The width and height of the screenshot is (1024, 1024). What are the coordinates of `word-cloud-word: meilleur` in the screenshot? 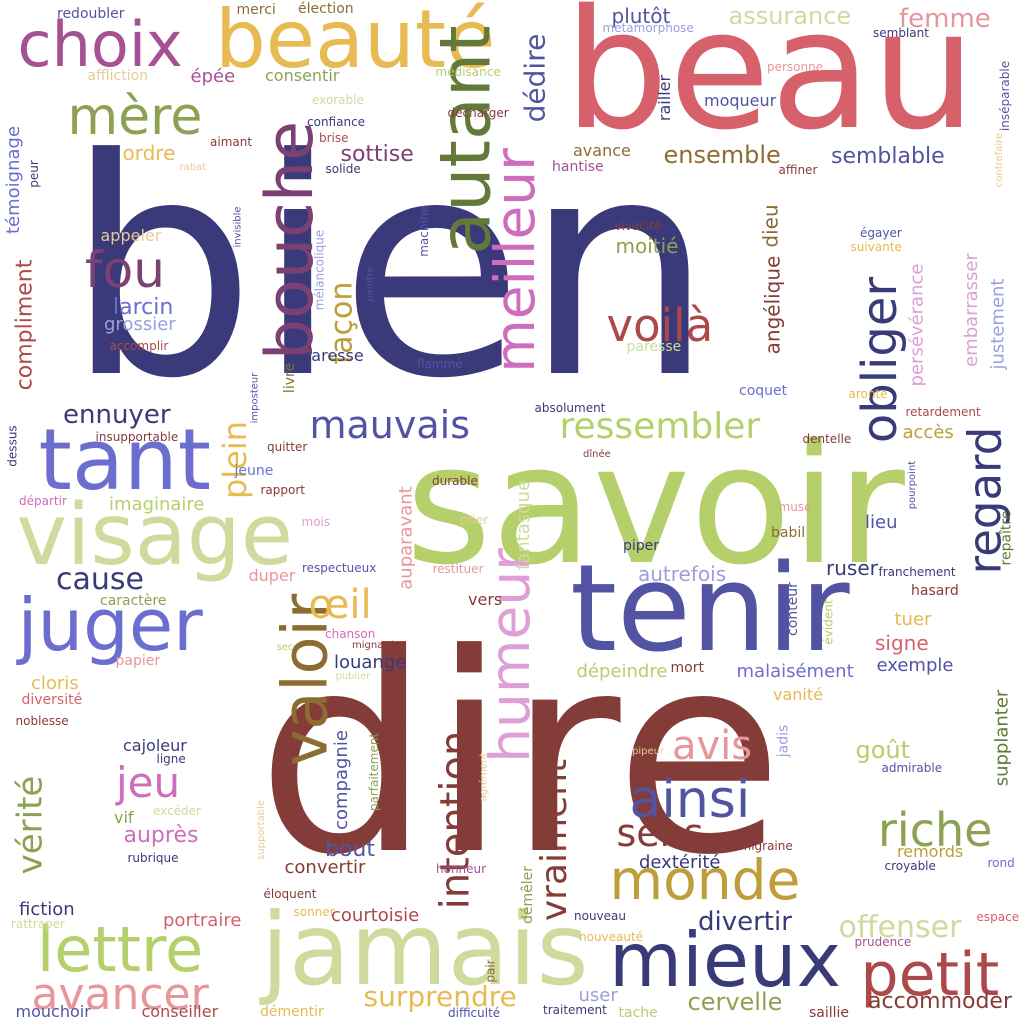 It's located at (514, 260).